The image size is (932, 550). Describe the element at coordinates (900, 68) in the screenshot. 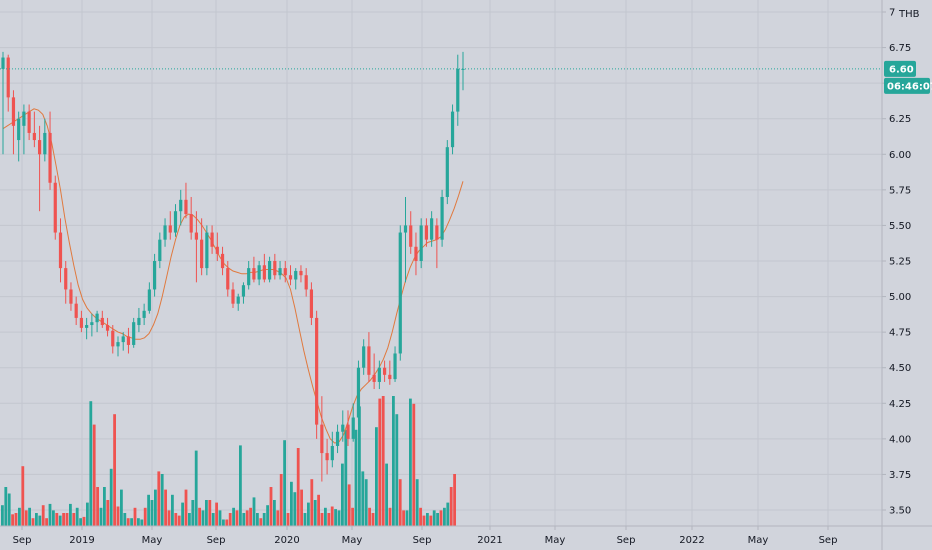

I see `last-price-tag-background` at that location.